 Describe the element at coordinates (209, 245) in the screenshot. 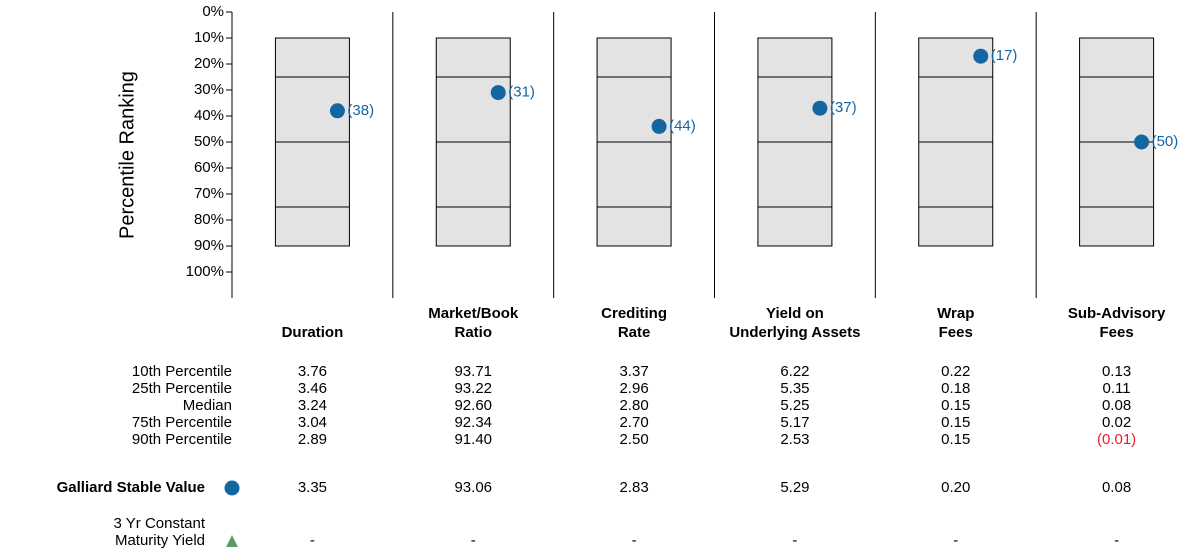

I see `y-tick-label: 90%` at that location.